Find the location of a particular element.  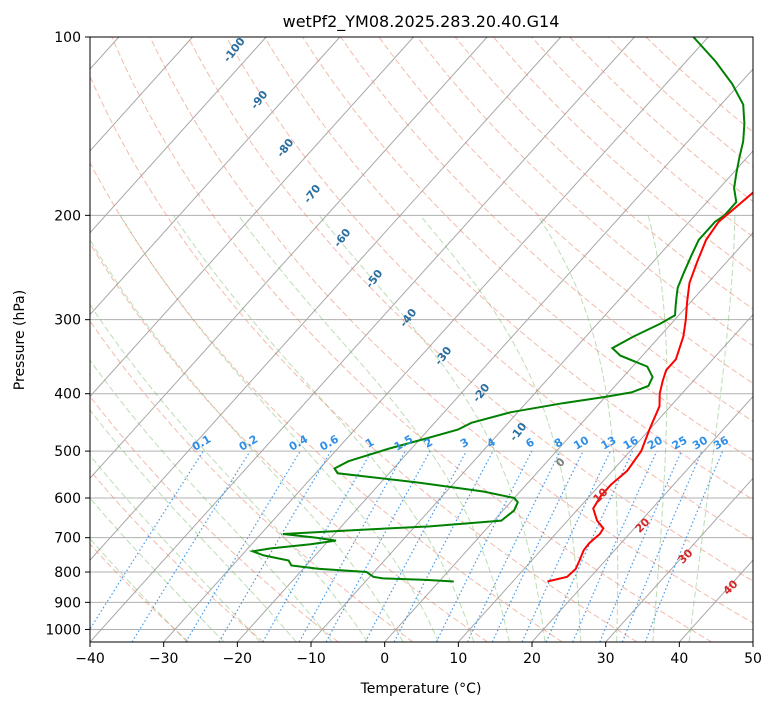

moist-adiabat-label: 40 is located at coordinates (731, 587).